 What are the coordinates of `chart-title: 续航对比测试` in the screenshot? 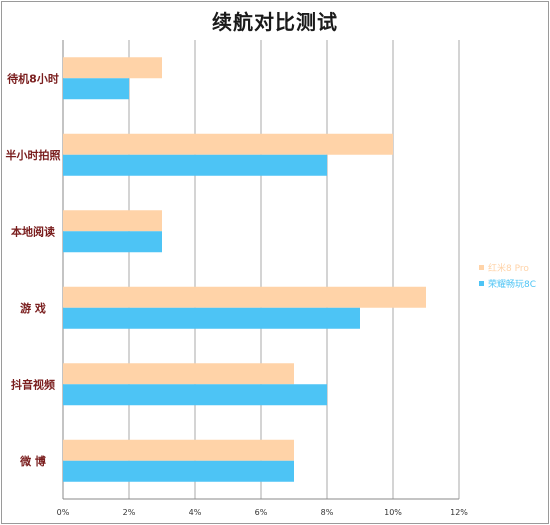 It's located at (275, 22).